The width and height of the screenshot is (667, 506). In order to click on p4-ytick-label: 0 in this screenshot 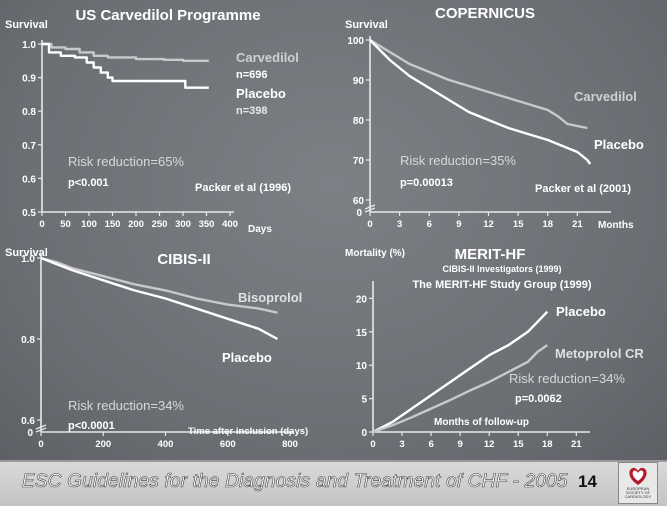, I will do `click(364, 433)`.